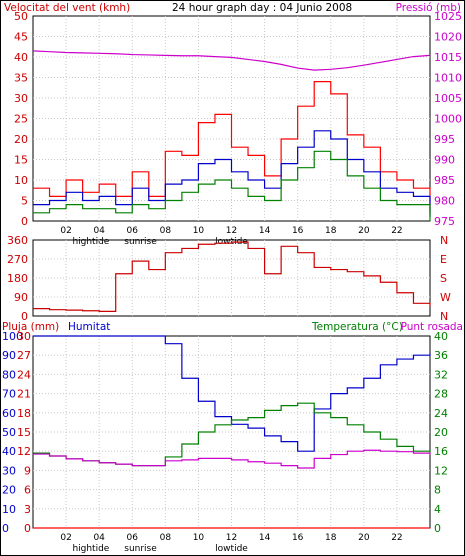  What do you see at coordinates (437, 528) in the screenshot?
I see `y-tick-right: 0` at bounding box center [437, 528].